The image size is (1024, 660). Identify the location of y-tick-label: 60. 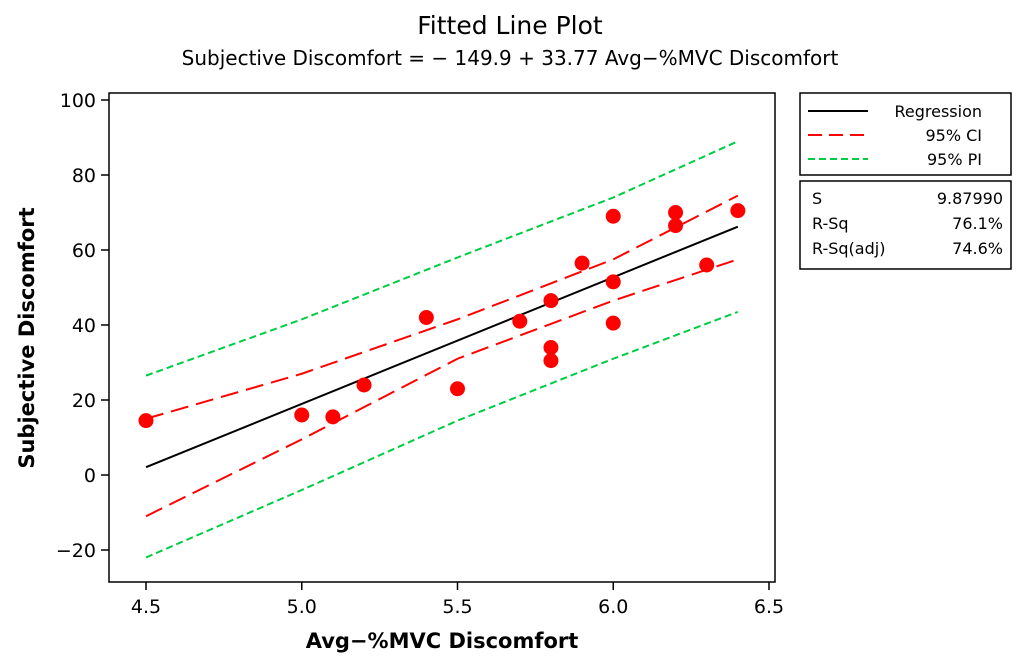
(84, 251).